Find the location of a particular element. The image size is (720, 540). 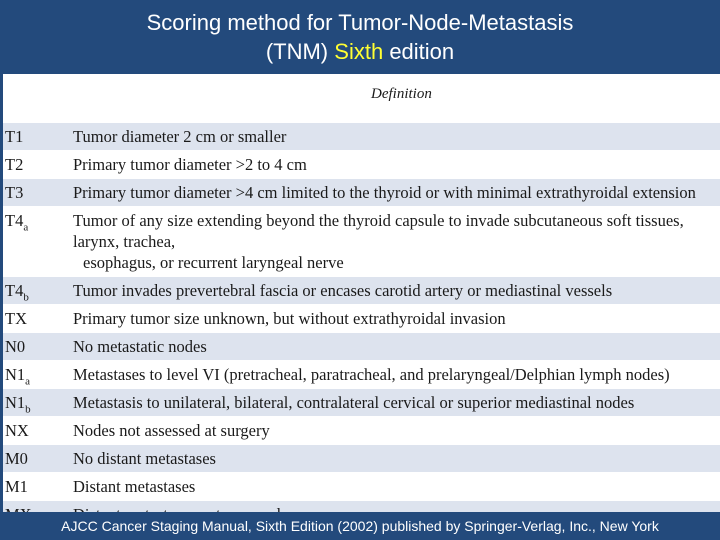

row-code: NX is located at coordinates (17, 430).